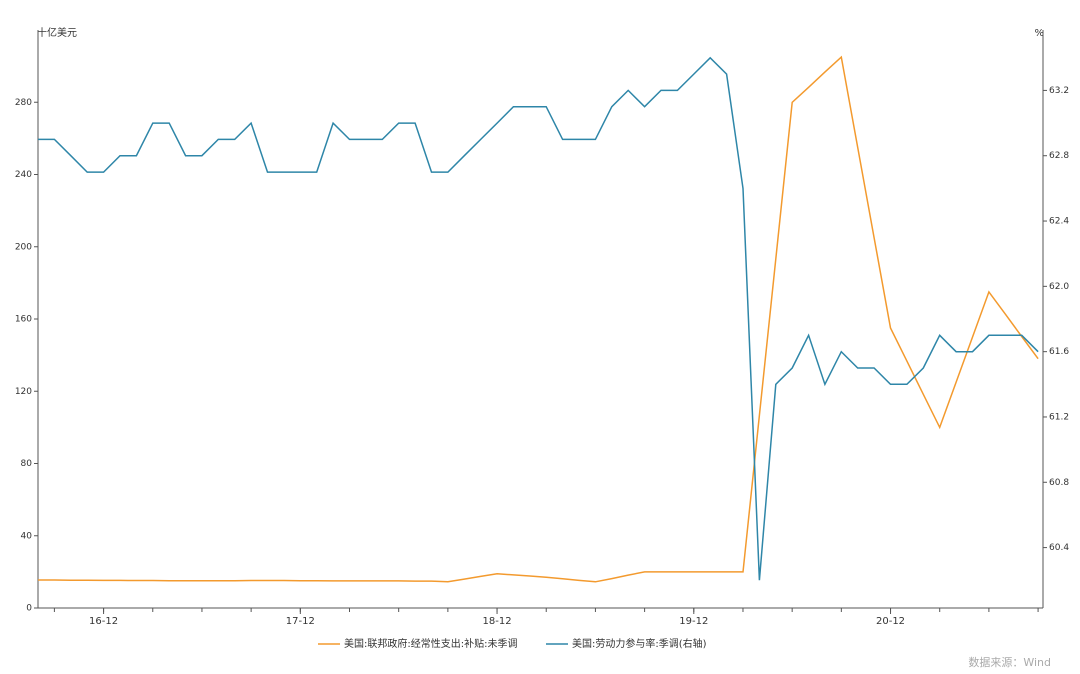 This screenshot has width=1080, height=674. Describe the element at coordinates (27, 464) in the screenshot. I see `y-tick-label: 80` at that location.